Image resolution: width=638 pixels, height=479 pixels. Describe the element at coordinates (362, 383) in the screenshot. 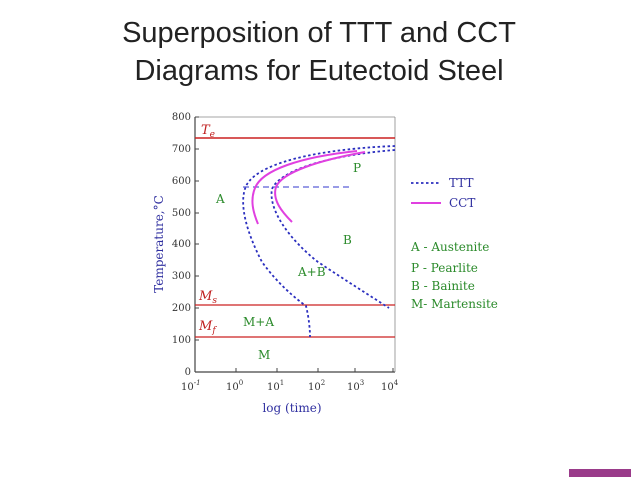

I see `x-tick-exp: 3` at that location.